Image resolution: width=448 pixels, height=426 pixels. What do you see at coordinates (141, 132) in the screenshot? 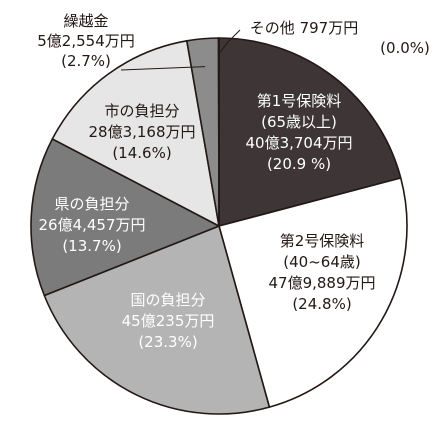
I see `slice-label-5-amount: 28億3,168万円` at bounding box center [141, 132].